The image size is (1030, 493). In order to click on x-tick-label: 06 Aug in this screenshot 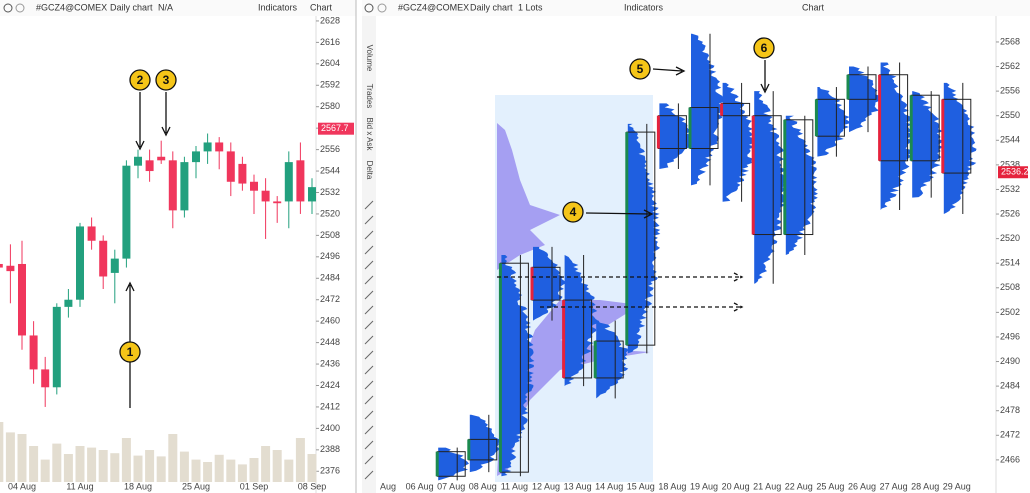, I will do `click(420, 486)`.